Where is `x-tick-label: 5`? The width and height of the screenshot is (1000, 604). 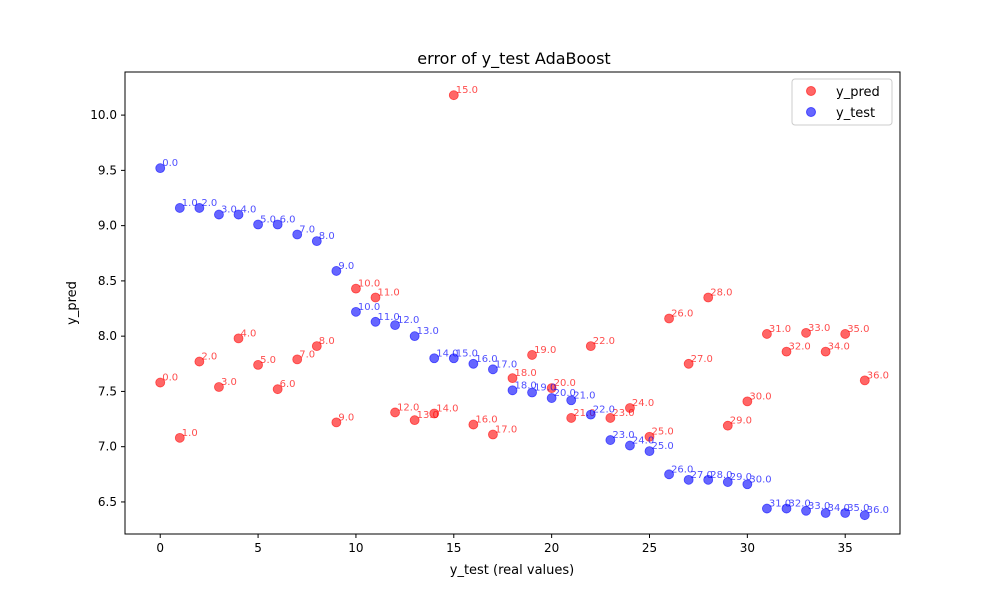 x-tick-label: 5 is located at coordinates (258, 548).